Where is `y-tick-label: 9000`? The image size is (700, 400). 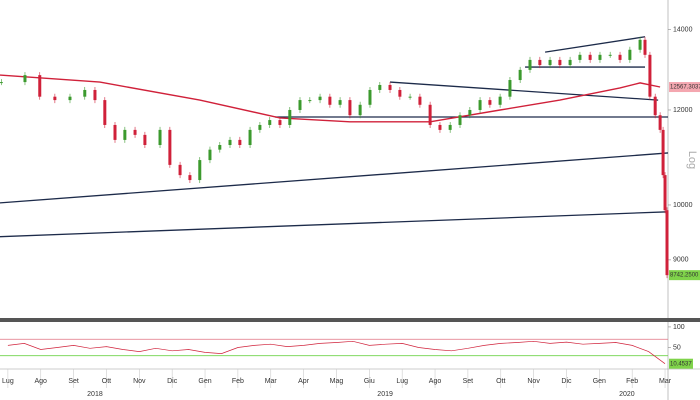 y-tick-label: 9000 is located at coordinates (681, 260).